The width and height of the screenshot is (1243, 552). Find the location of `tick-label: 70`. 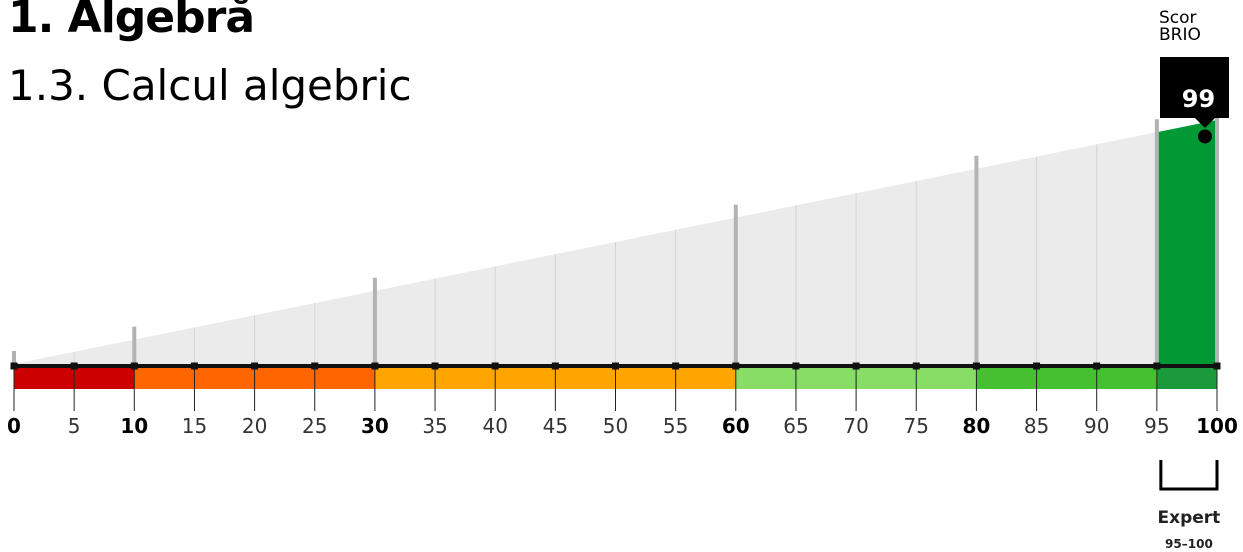

tick-label: 70 is located at coordinates (855, 426).